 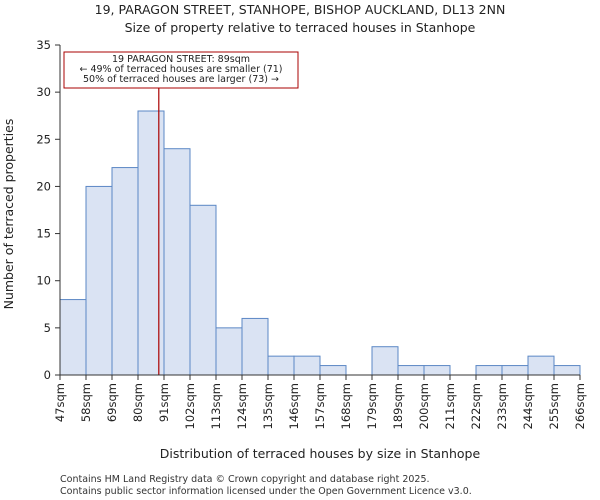 I want to click on bar-200sqm, so click(x=437, y=370).